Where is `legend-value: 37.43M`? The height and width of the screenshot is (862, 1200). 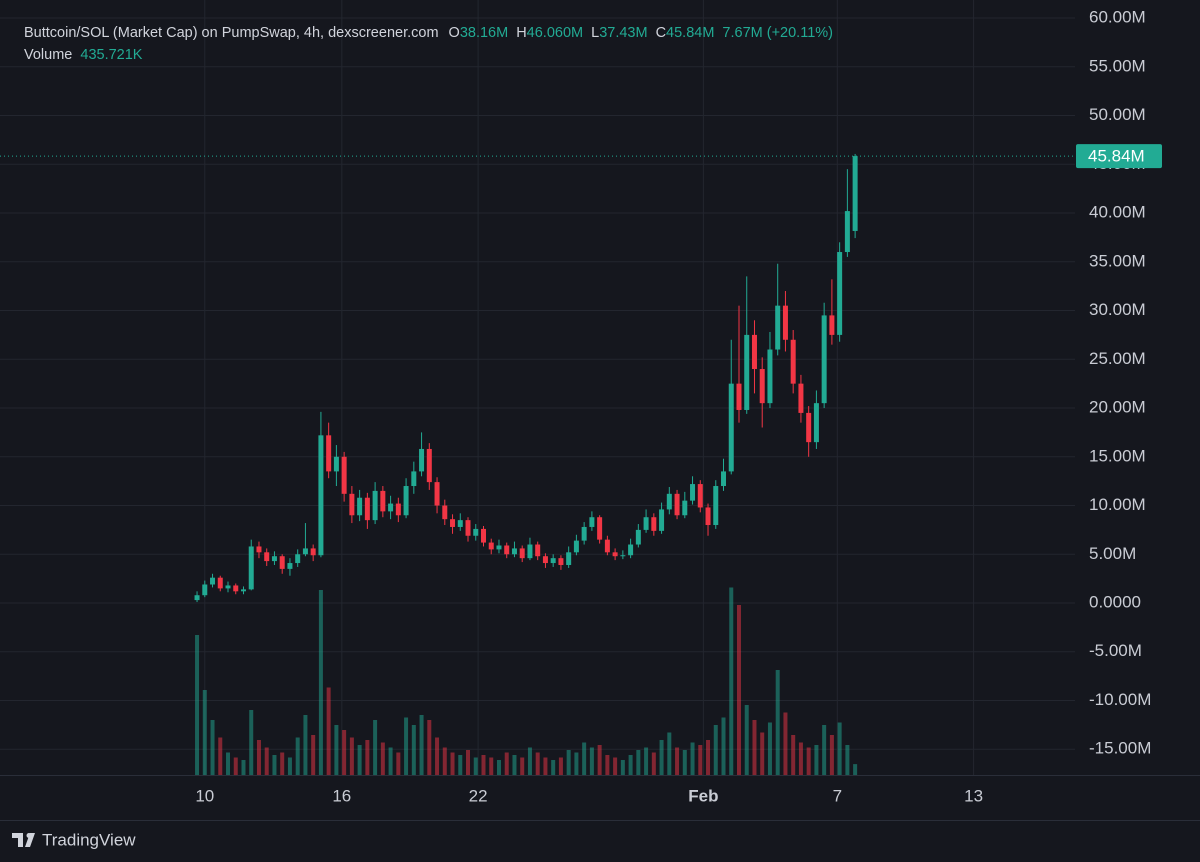
legend-value: 37.43M is located at coordinates (623, 33).